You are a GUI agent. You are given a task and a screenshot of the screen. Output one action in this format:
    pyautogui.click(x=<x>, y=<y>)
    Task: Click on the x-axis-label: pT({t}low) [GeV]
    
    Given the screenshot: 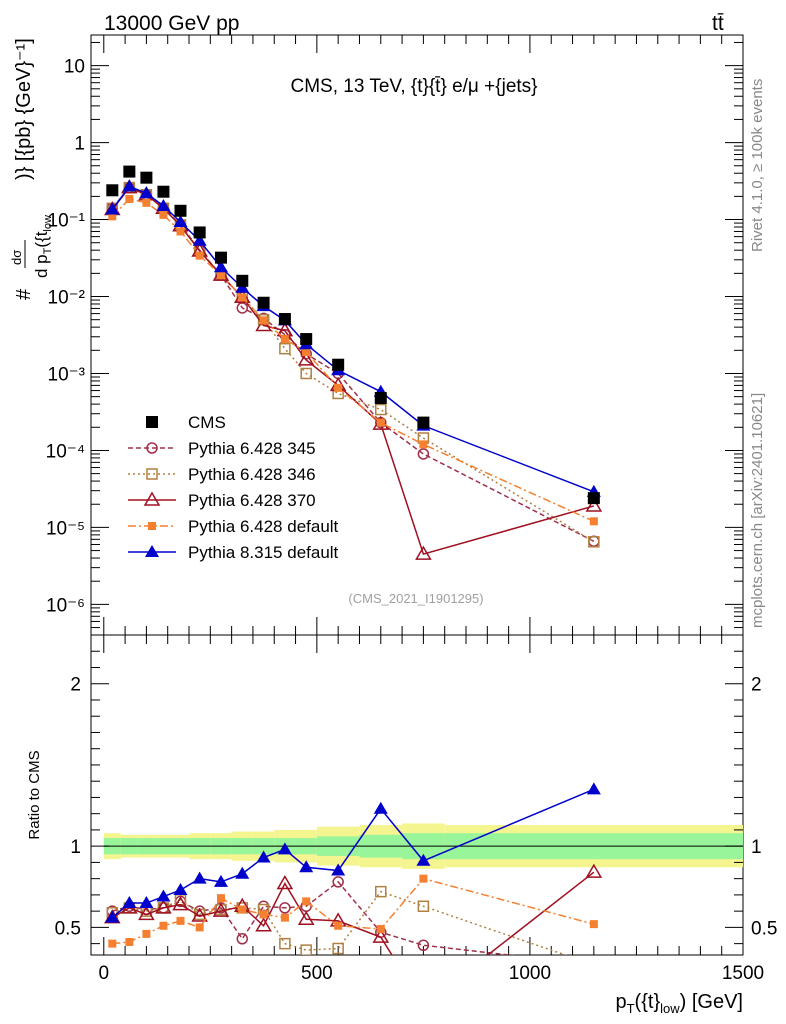 What is the action you would take?
    pyautogui.click(x=679, y=1003)
    